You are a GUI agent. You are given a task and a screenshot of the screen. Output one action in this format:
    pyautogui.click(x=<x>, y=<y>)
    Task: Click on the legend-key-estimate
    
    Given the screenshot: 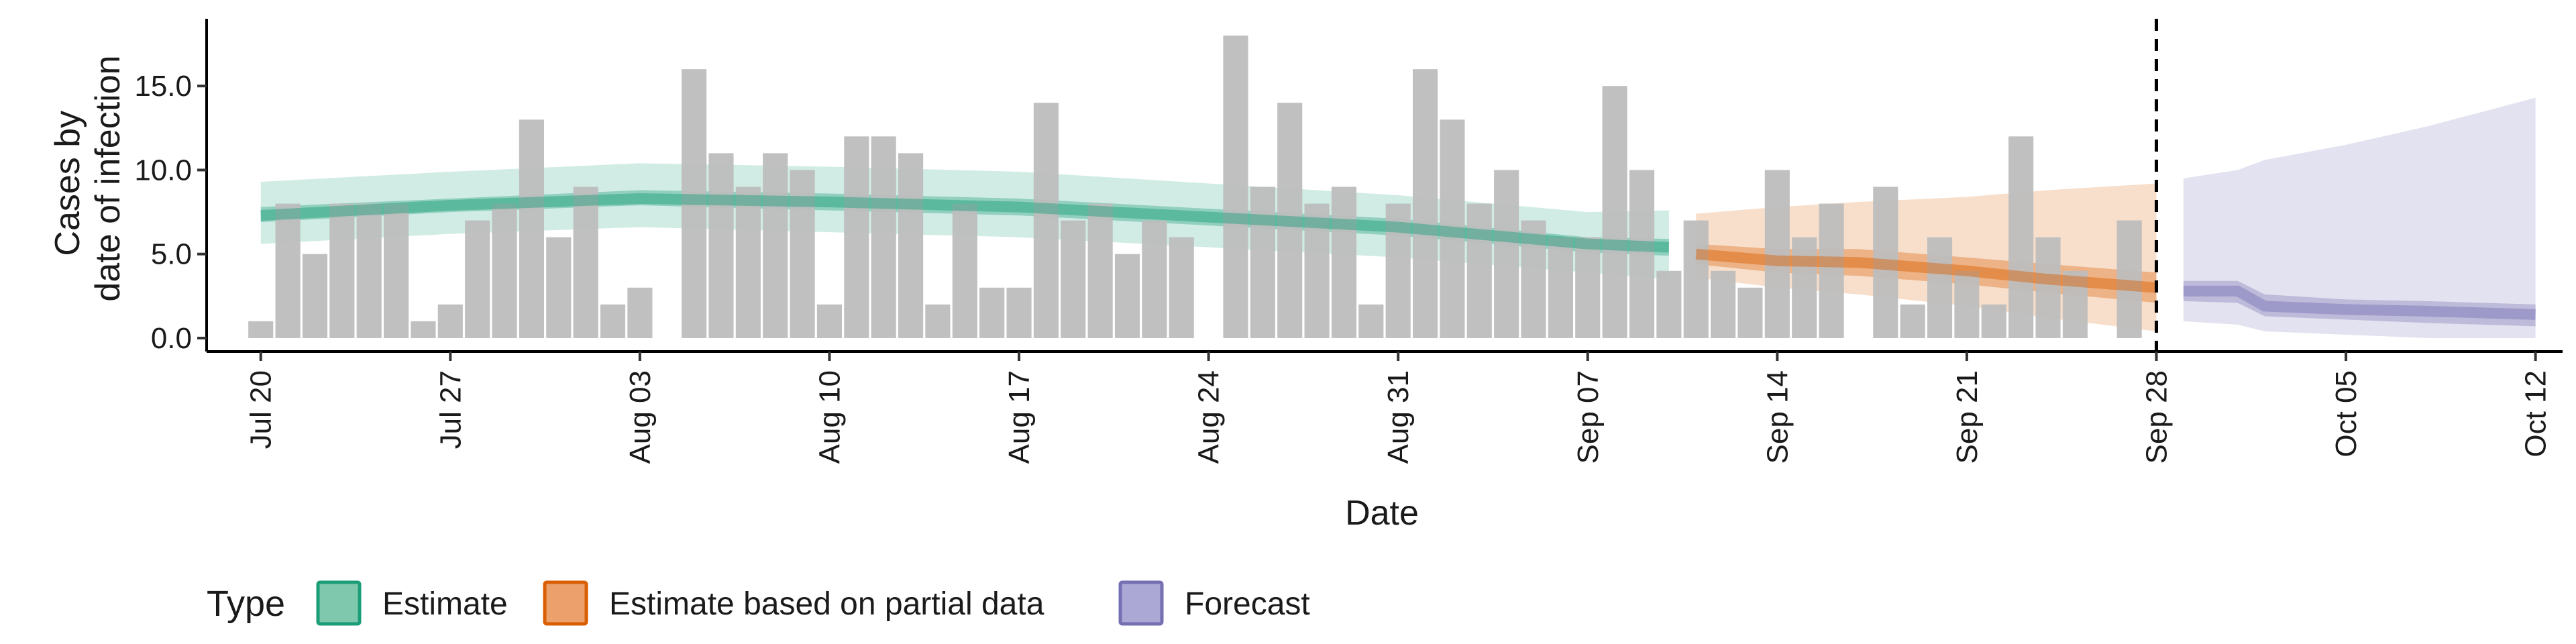 What is the action you would take?
    pyautogui.click(x=339, y=603)
    